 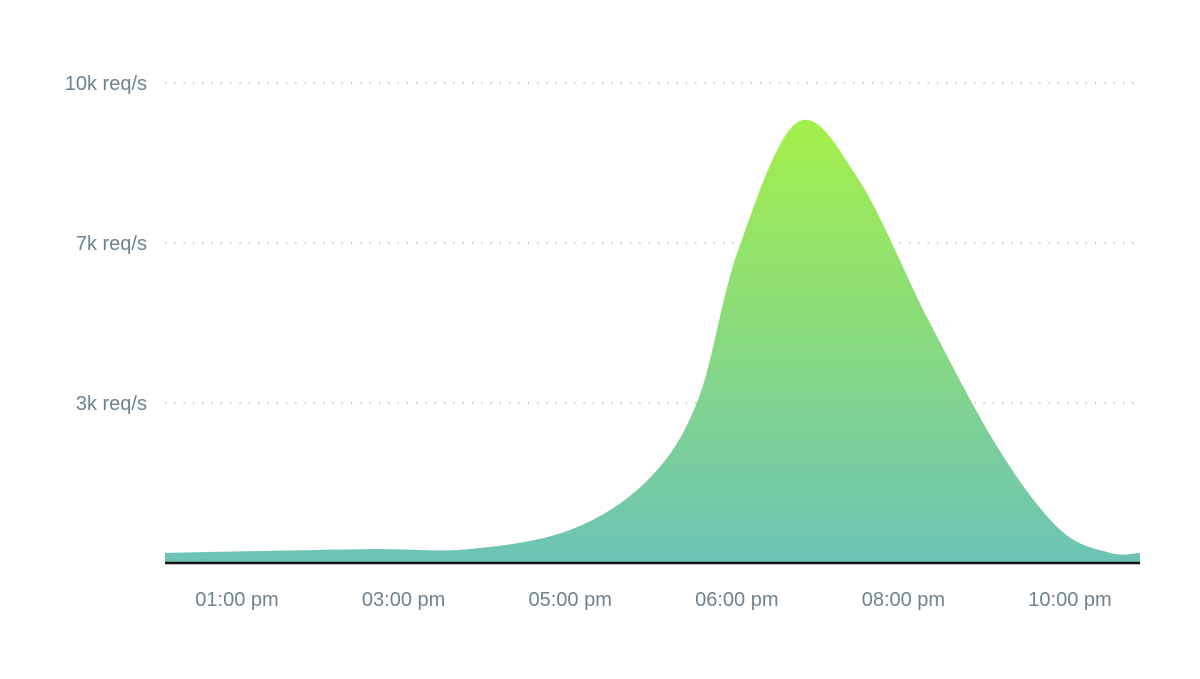 What do you see at coordinates (736, 600) in the screenshot?
I see `x-tick-label: 06:00 pm` at bounding box center [736, 600].